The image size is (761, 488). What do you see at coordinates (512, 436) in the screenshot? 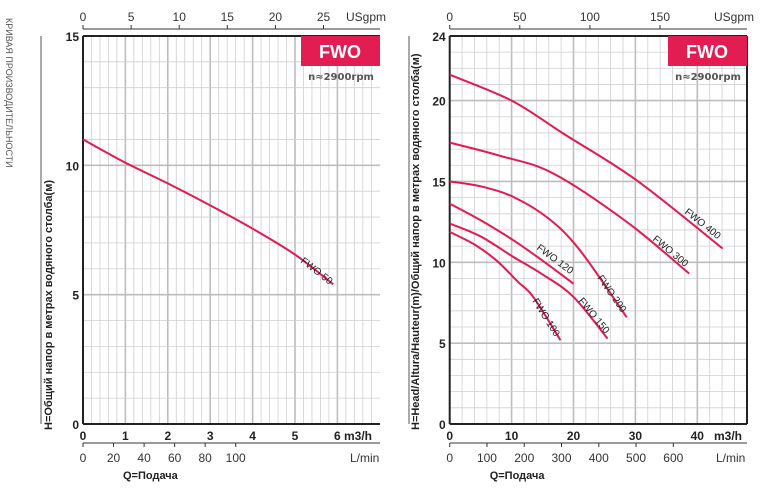
I see `x-tick-label: 10` at bounding box center [512, 436].